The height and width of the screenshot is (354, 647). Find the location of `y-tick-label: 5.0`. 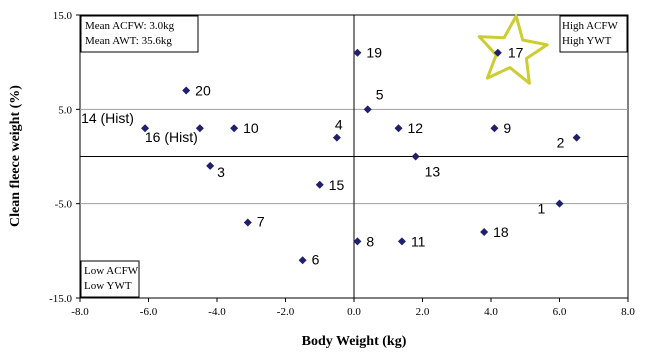

y-tick-label: 5.0 is located at coordinates (65, 110).